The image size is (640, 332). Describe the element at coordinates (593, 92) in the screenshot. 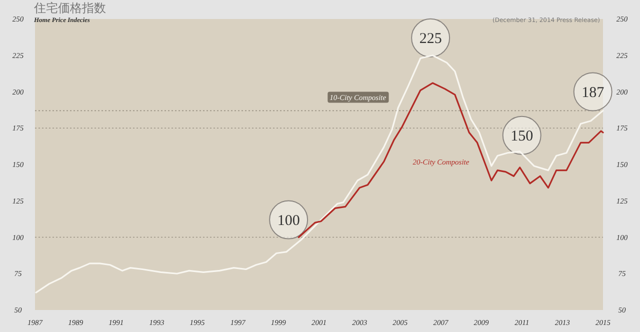

I see `annotation: 187` at that location.